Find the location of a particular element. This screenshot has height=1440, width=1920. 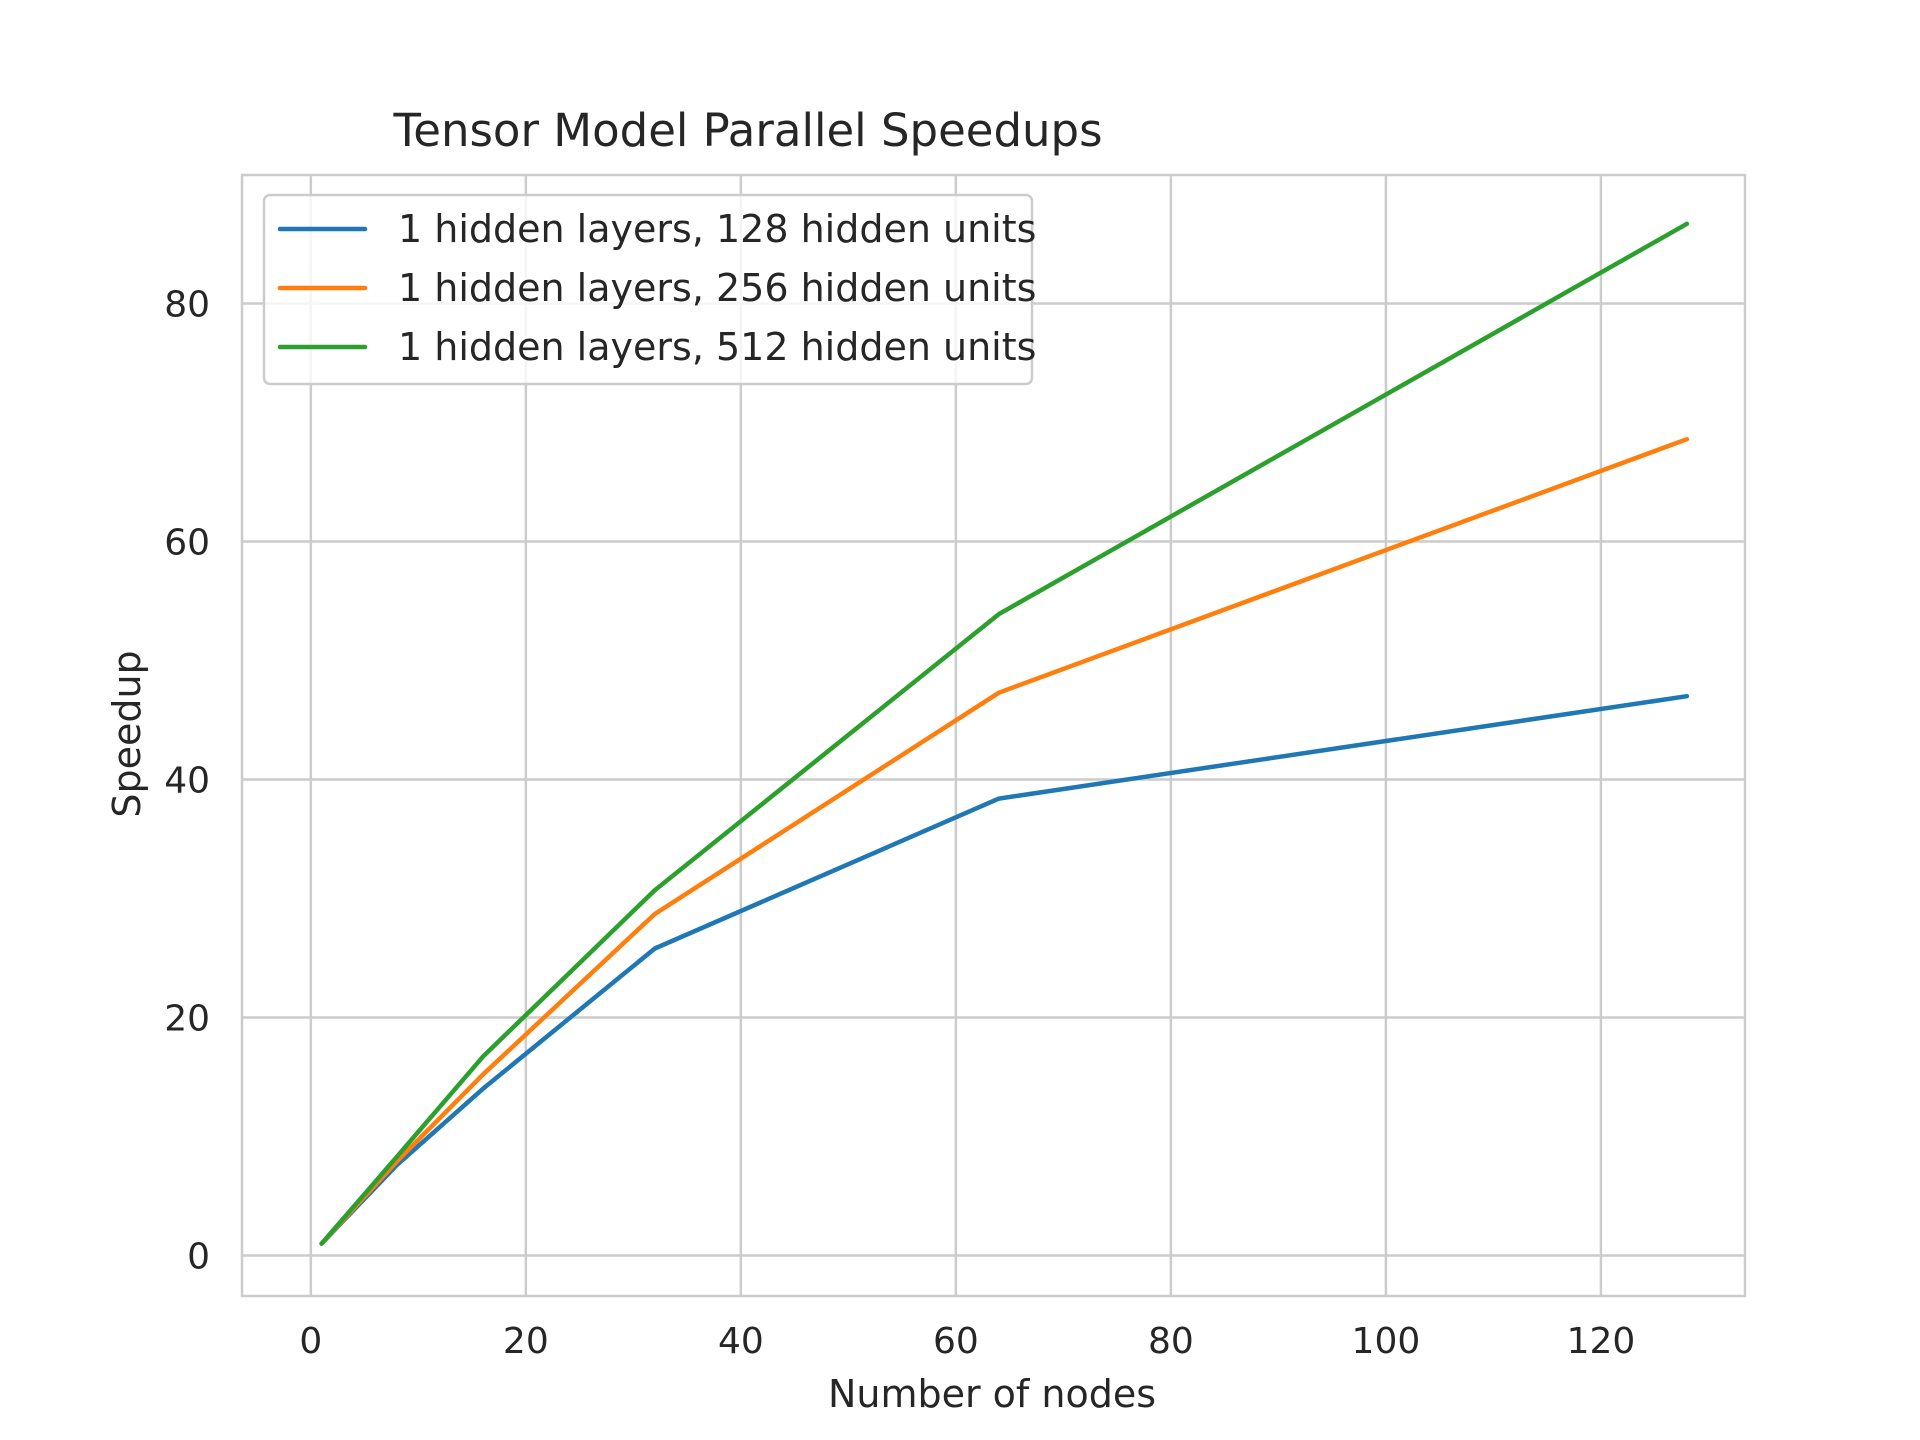

x-tick-label: 20 is located at coordinates (526, 1341).